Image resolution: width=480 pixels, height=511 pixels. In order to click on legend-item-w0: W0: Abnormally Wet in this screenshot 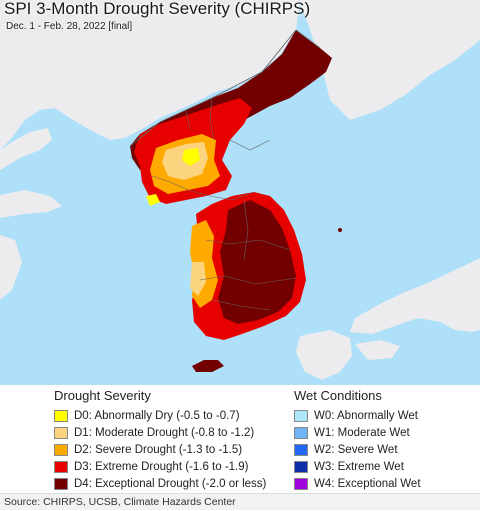, I will do `click(357, 415)`.